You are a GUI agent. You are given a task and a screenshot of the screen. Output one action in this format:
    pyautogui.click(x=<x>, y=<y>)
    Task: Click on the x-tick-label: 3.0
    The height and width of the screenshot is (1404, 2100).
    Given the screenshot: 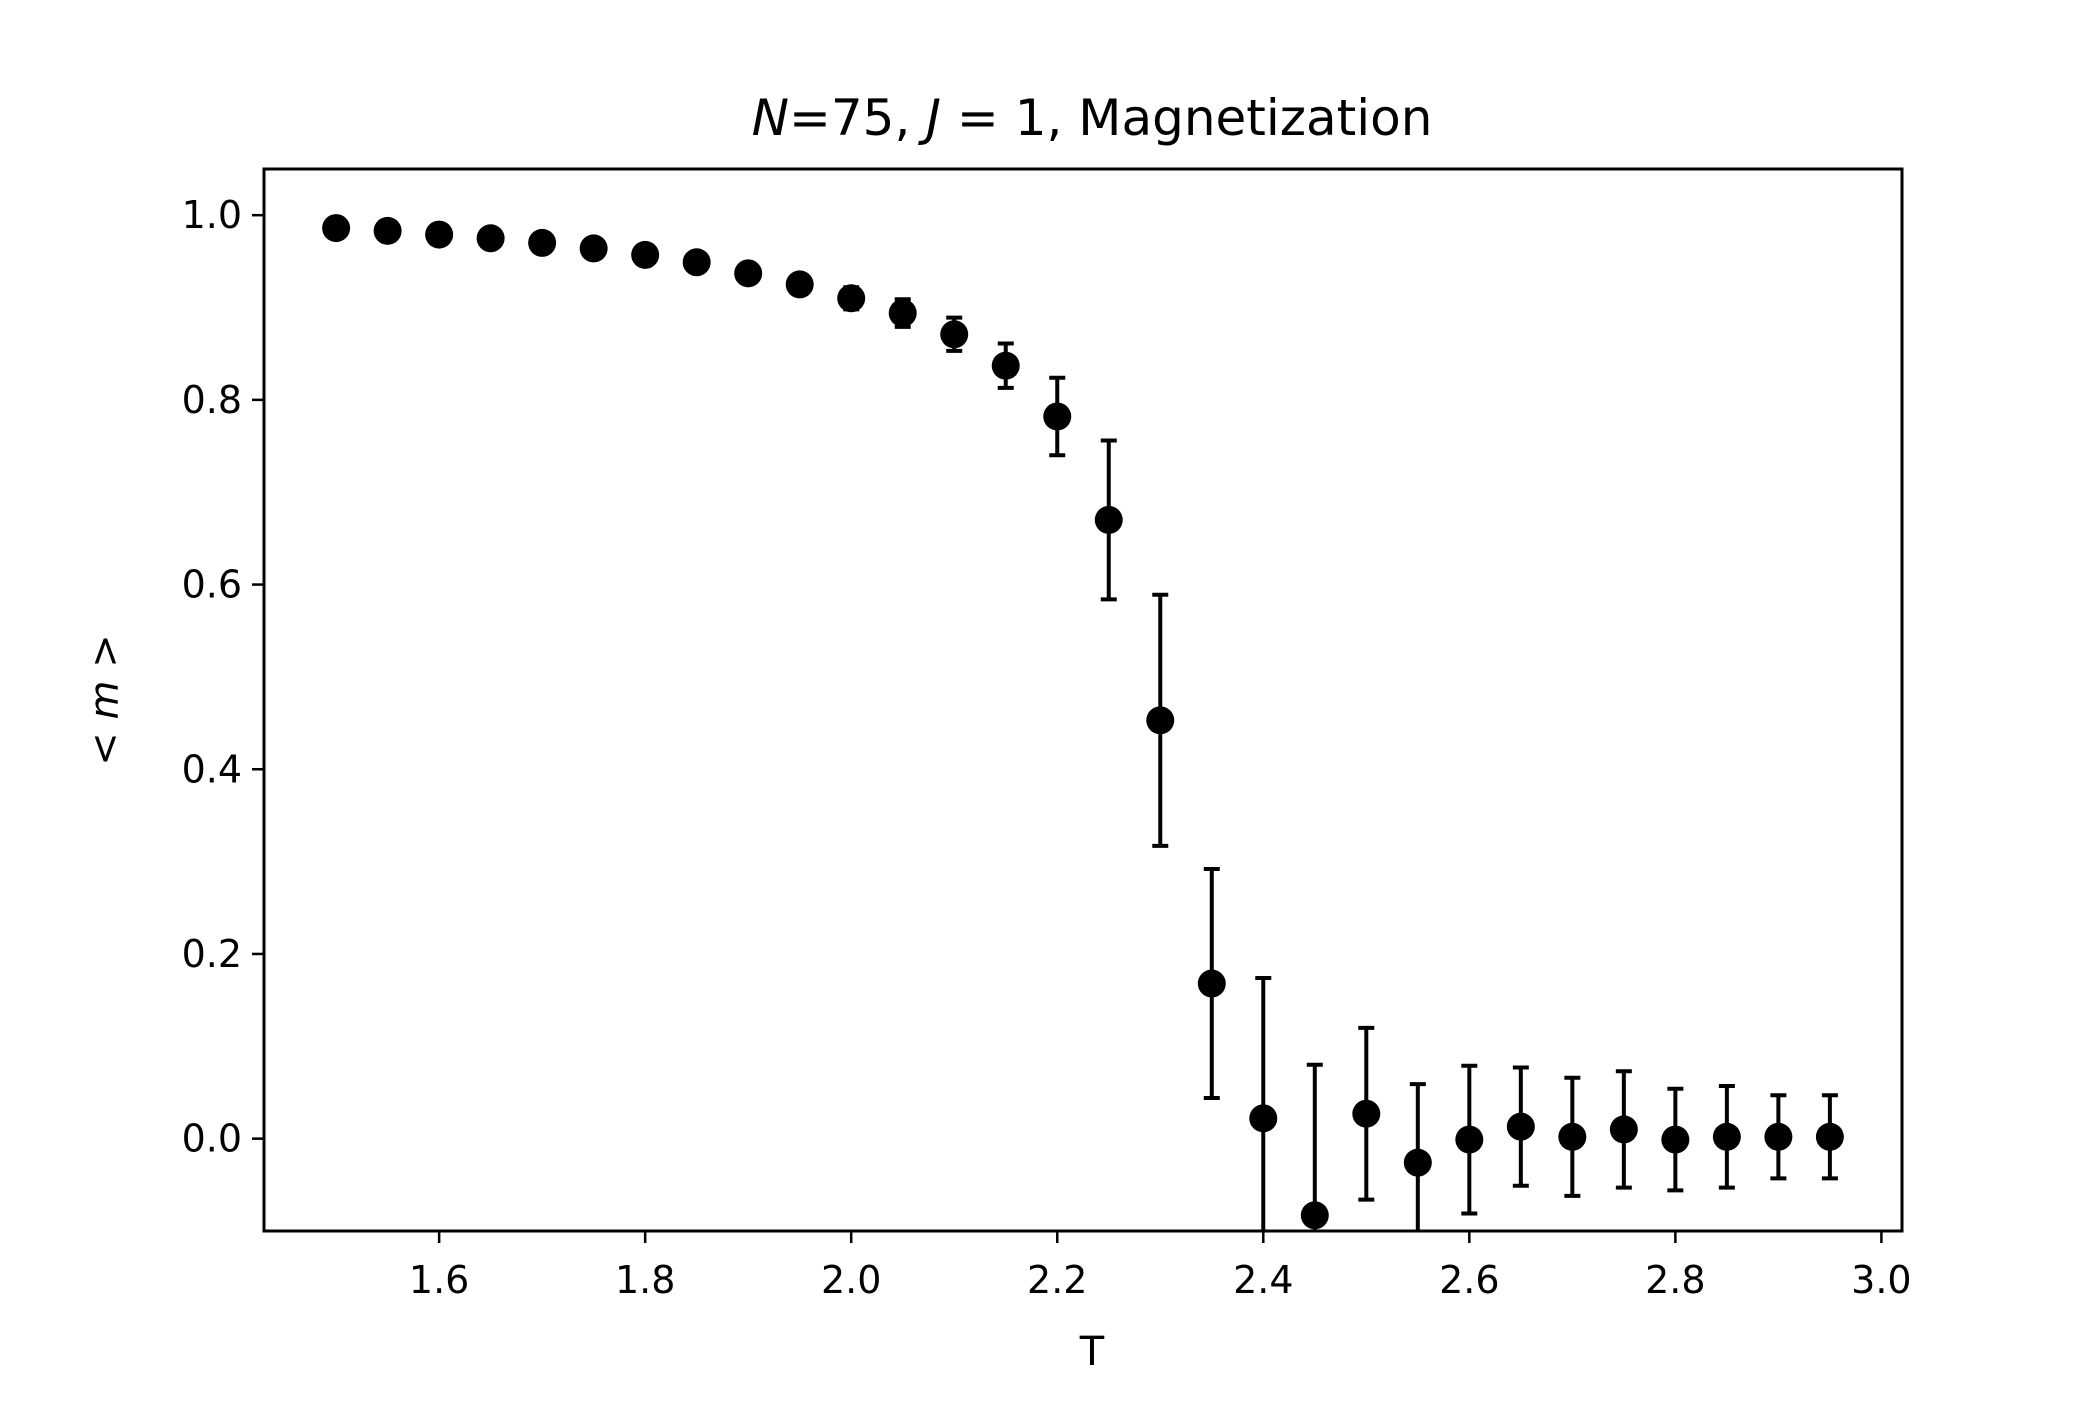 What is the action you would take?
    pyautogui.click(x=1881, y=1280)
    